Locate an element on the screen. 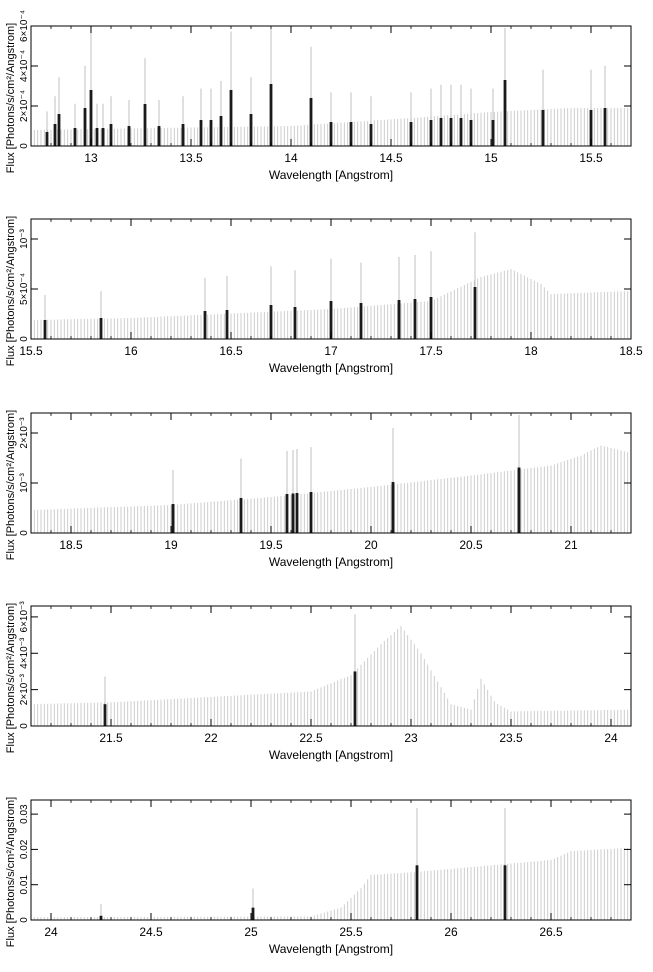 The image size is (653, 972). y-tick-label: 2×10⁻⁴ is located at coordinates (24, 106).